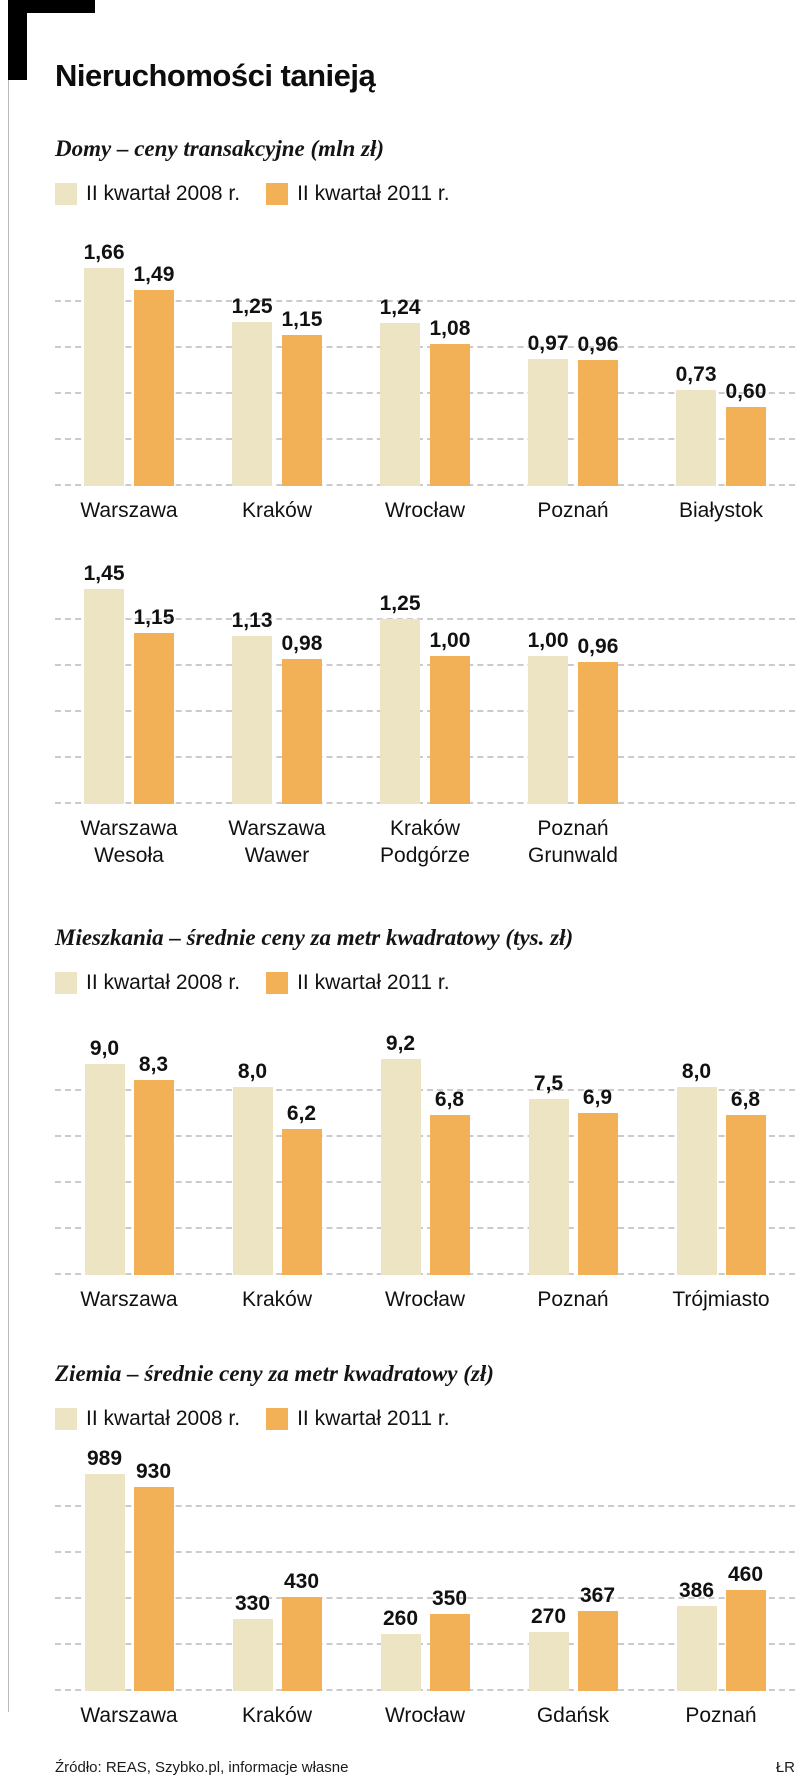  What do you see at coordinates (252, 1603) in the screenshot?
I see `value-label: 330` at bounding box center [252, 1603].